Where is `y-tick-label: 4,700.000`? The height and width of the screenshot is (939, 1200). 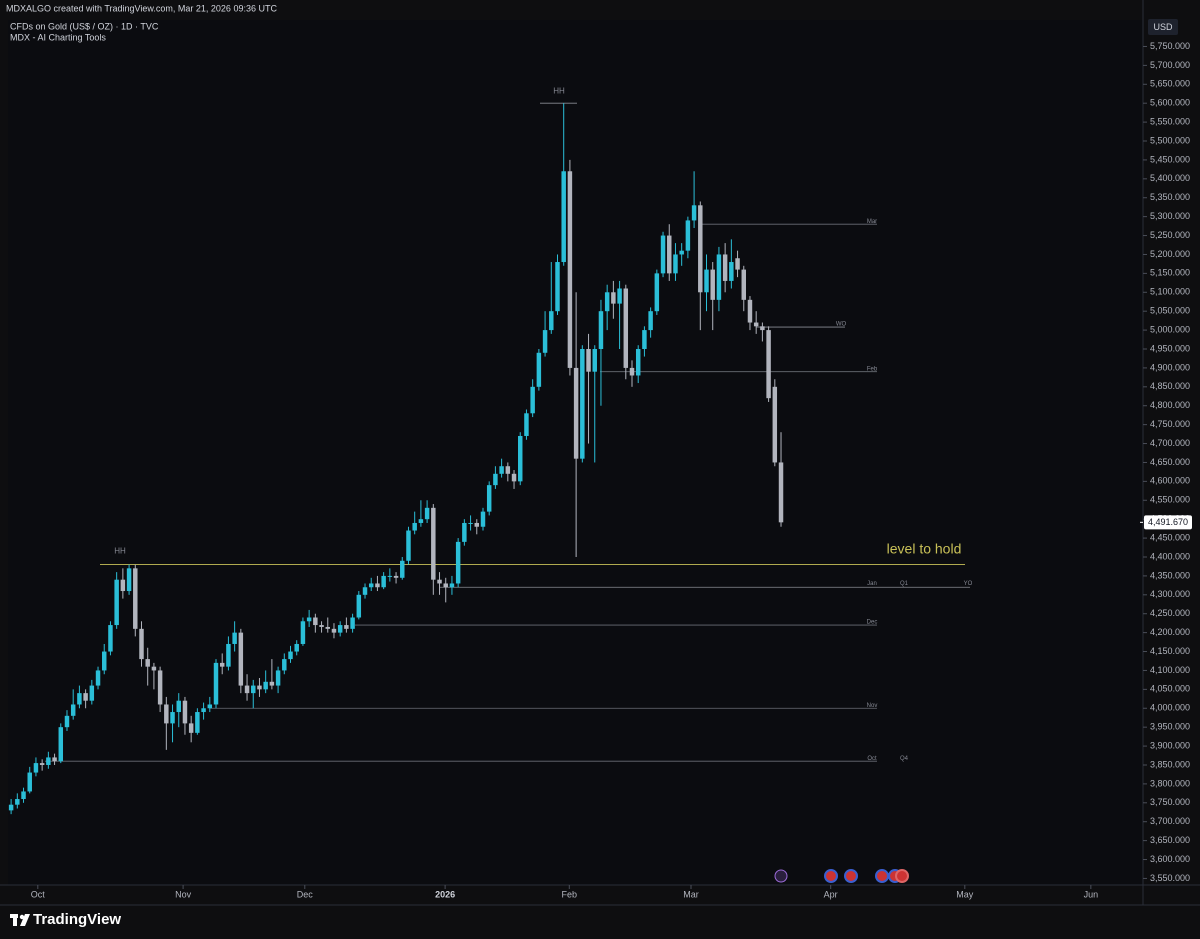
y-tick-label: 4,700.000 is located at coordinates (1170, 443).